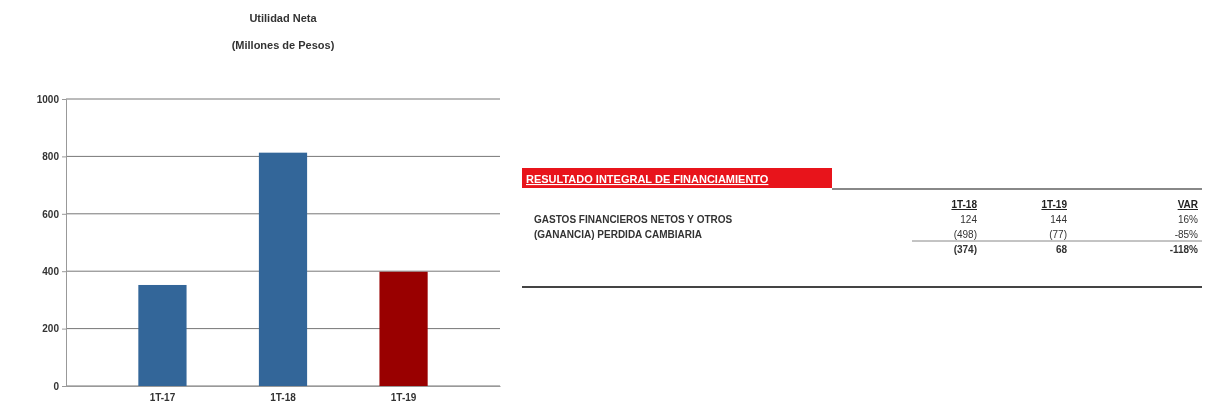  I want to click on chart-title: Utilidad Neta, so click(283, 18).